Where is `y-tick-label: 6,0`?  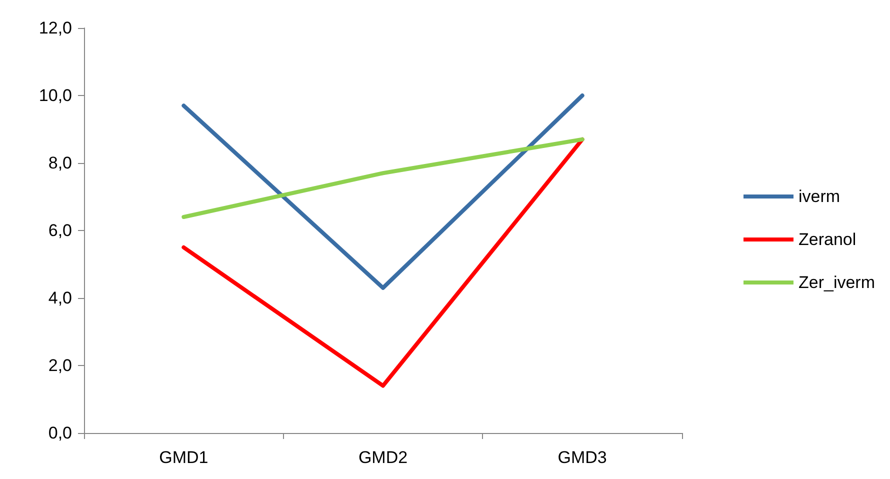 y-tick-label: 6,0 is located at coordinates (60, 230).